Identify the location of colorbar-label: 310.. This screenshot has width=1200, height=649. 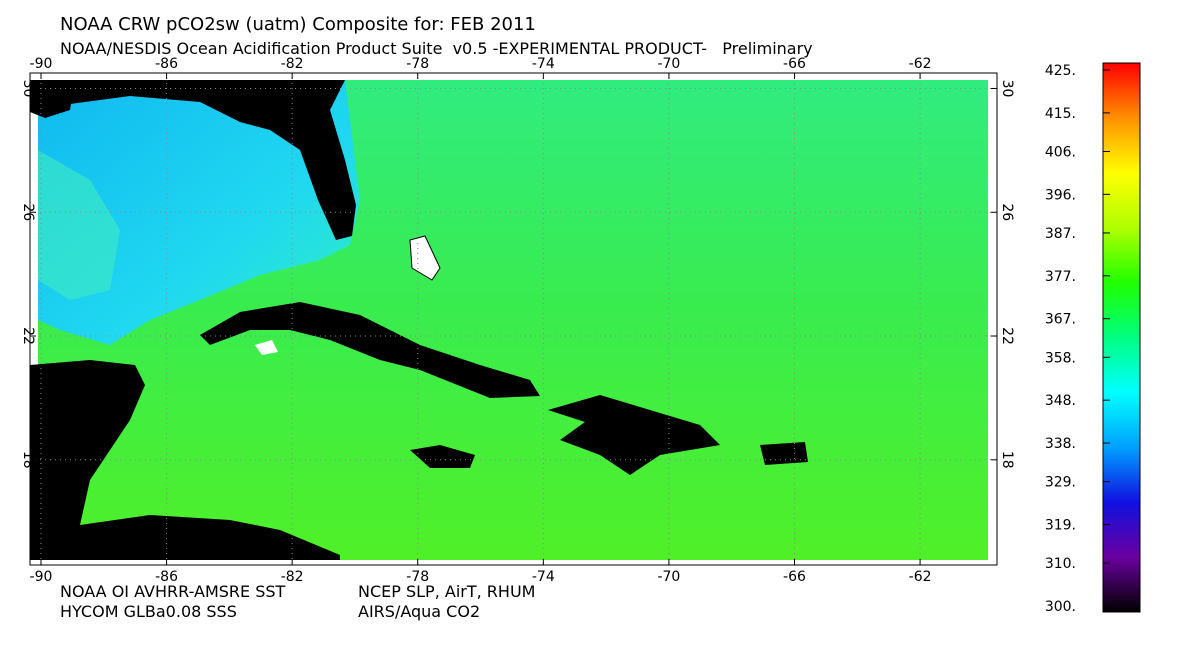
(1060, 564).